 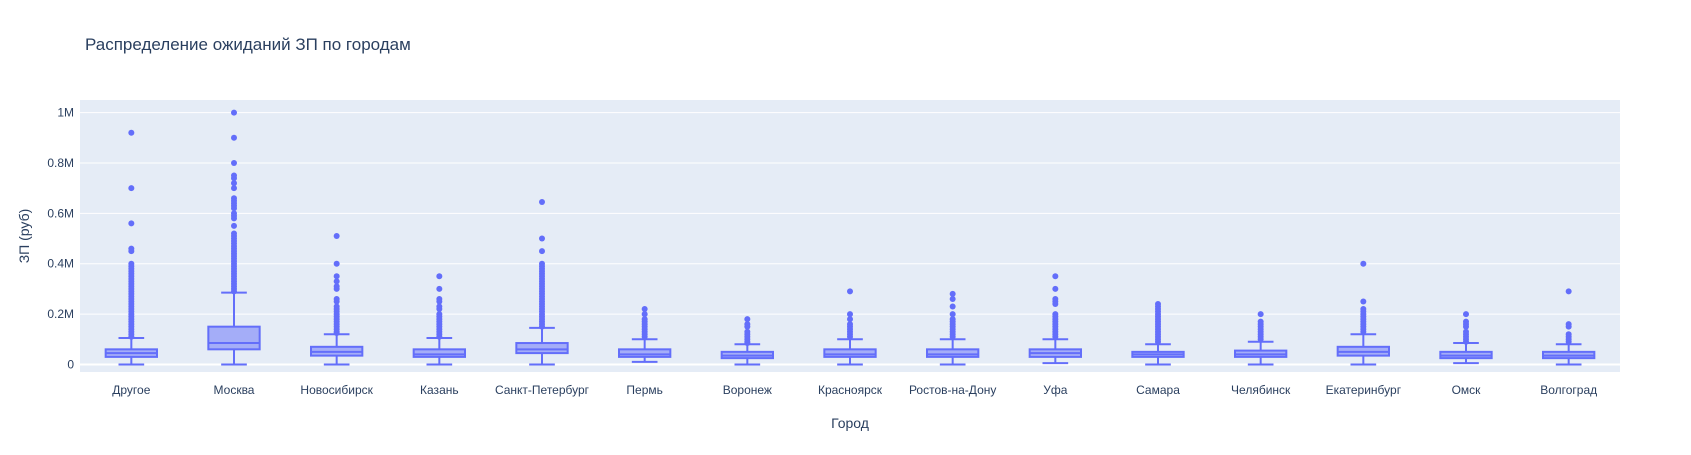 I want to click on x-tick-label: Санкт-Петербург, so click(x=542, y=390).